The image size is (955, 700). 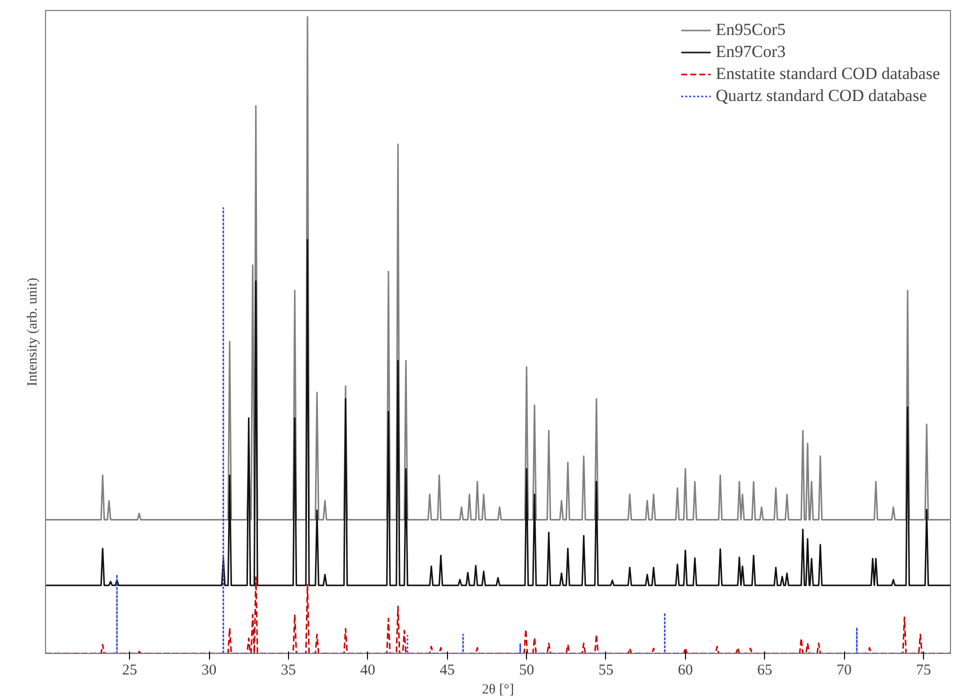 What do you see at coordinates (924, 670) in the screenshot?
I see `x-tick-label: 75` at bounding box center [924, 670].